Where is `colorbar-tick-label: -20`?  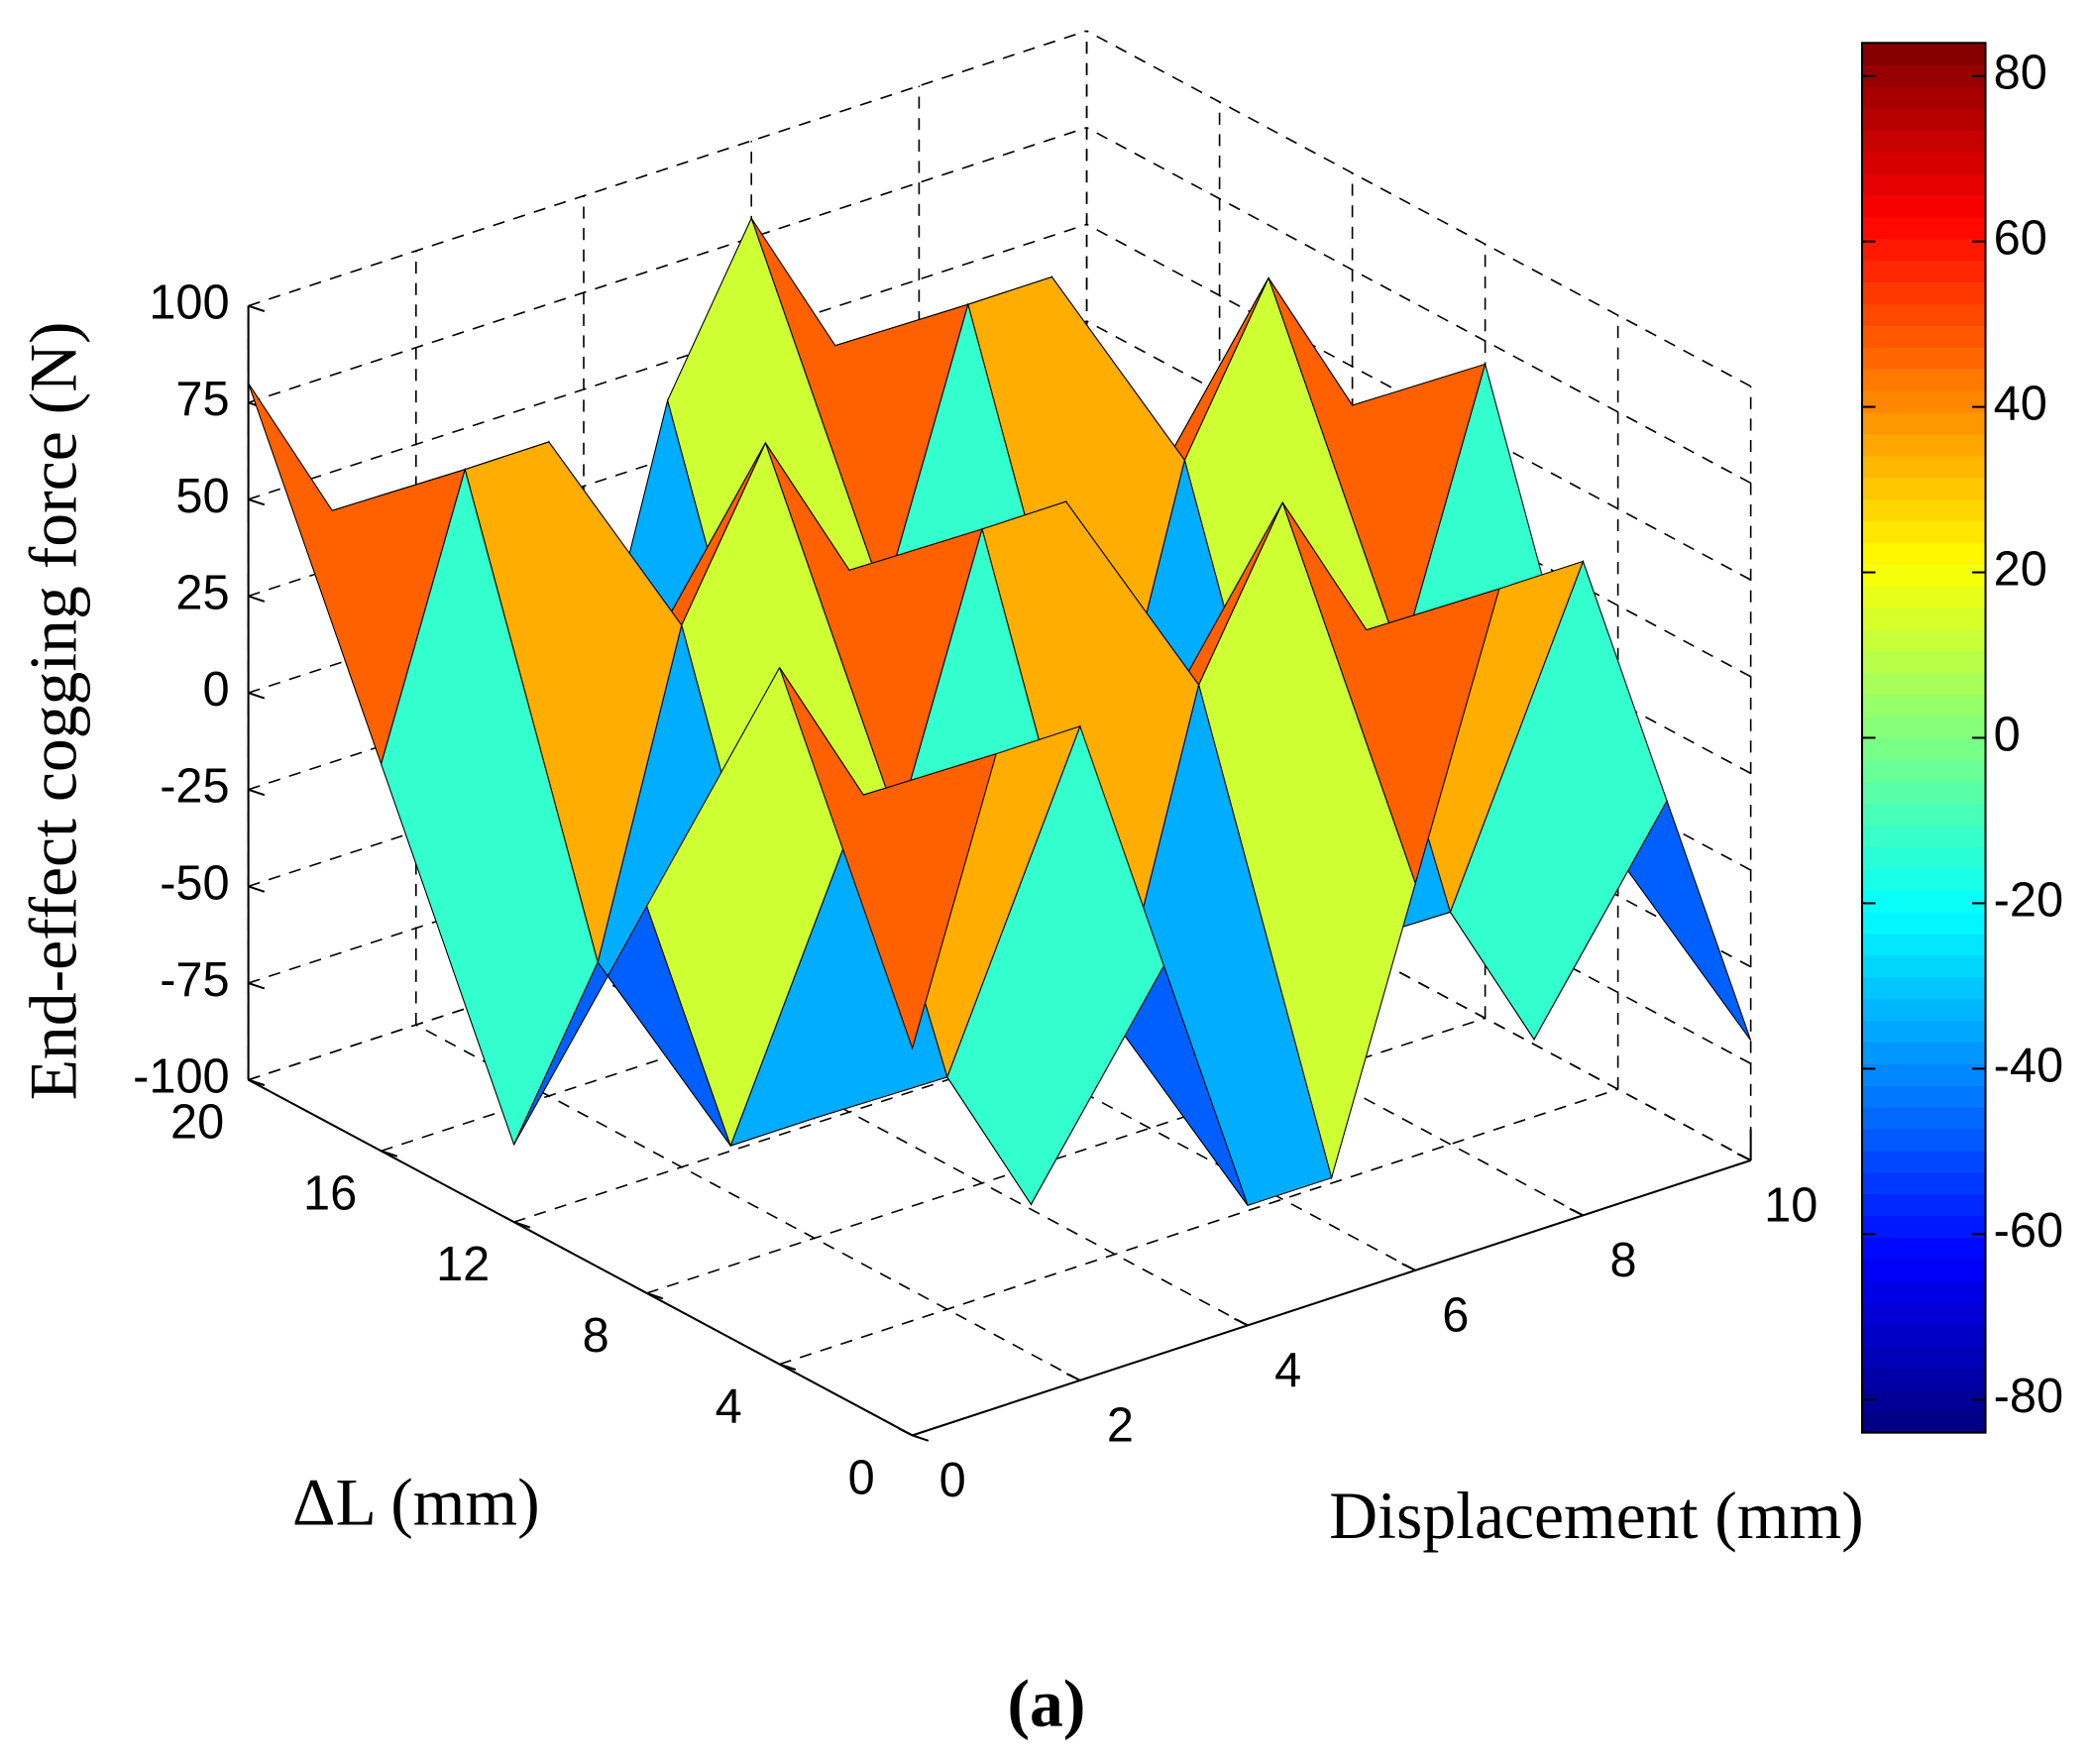
colorbar-tick-label: -20 is located at coordinates (2028, 900).